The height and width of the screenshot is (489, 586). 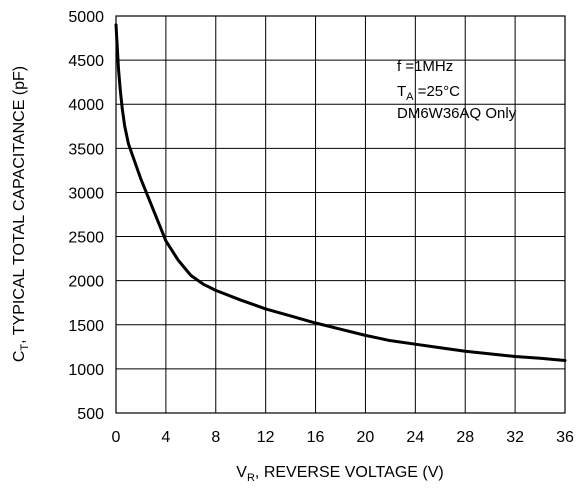 I want to click on x-axis-label-rest: , REVERSE VOLTAGE (V), so click(x=349, y=472).